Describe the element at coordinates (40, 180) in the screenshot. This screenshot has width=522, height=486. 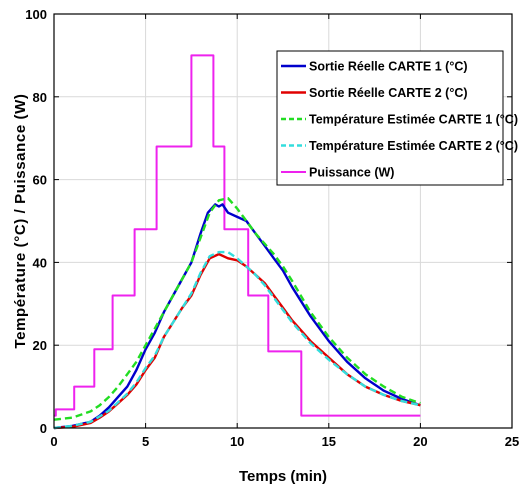
I see `y-tick-label: 60` at that location.